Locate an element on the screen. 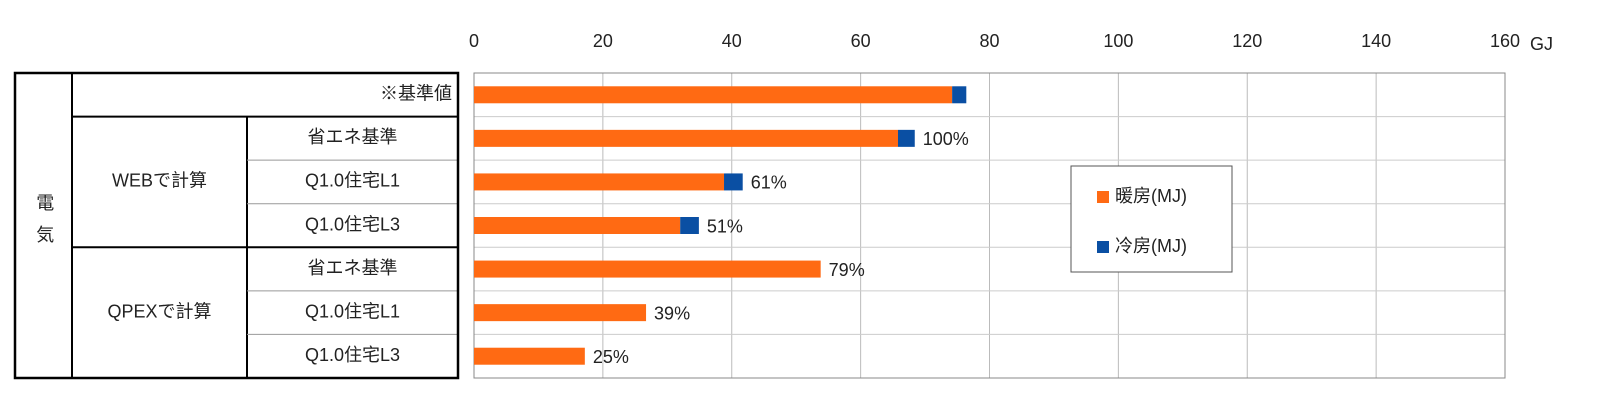 This screenshot has width=1600, height=406. bar-annotation: 61% is located at coordinates (769, 183).